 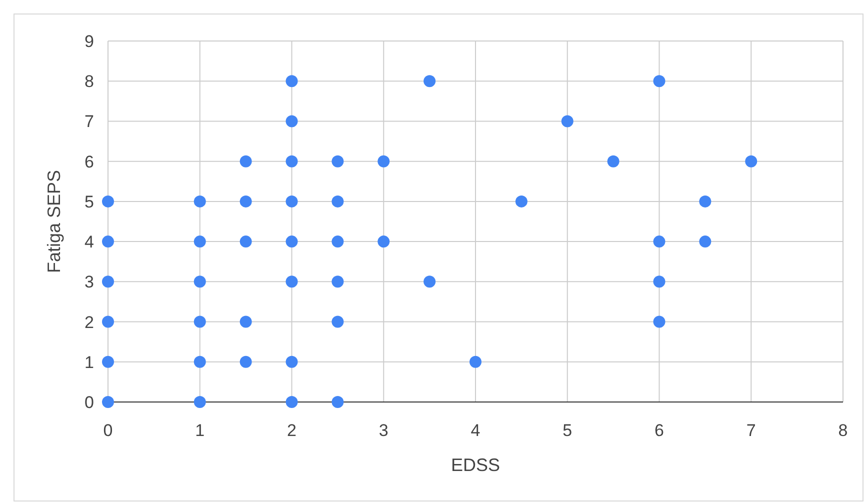 I want to click on x-tick-label: 1, so click(x=200, y=430).